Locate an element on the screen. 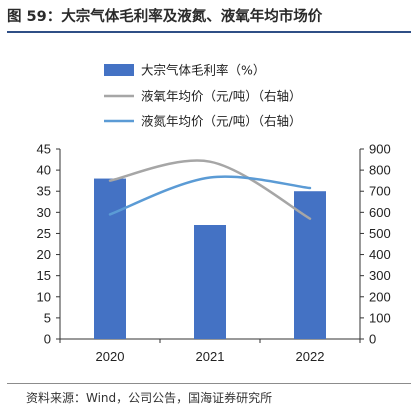  chart-legend: 大宗气体毛利率（%） 液氧年均价（元/吨）（右轴） 液氮年均价（元/吨）（右轴） is located at coordinates (202, 96).